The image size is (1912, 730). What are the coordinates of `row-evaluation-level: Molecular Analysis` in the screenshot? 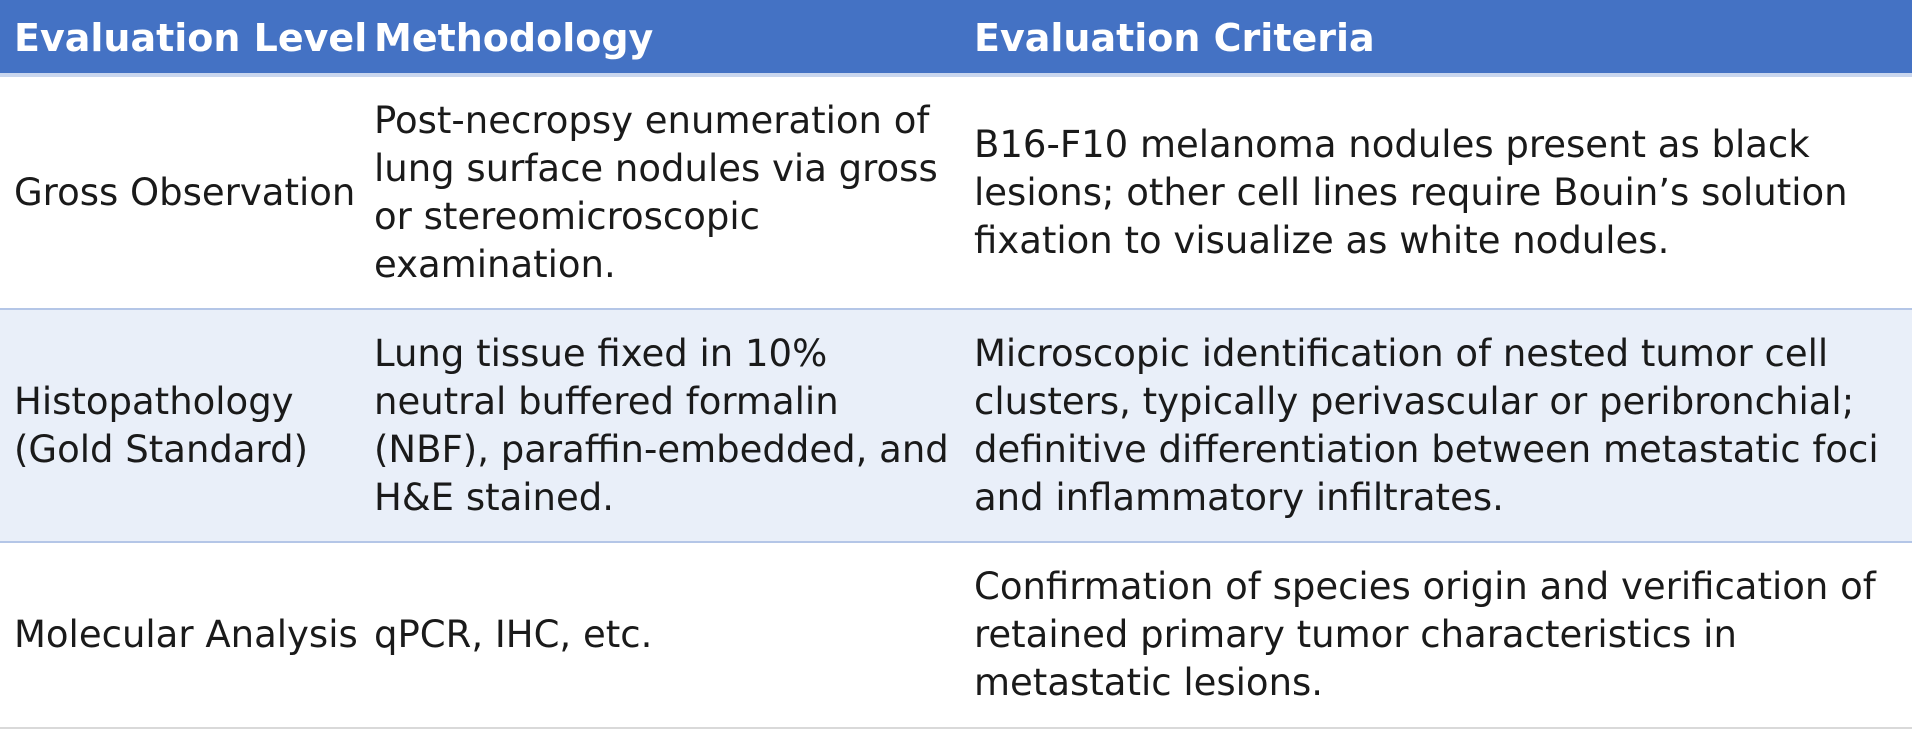 It's located at (186, 634).